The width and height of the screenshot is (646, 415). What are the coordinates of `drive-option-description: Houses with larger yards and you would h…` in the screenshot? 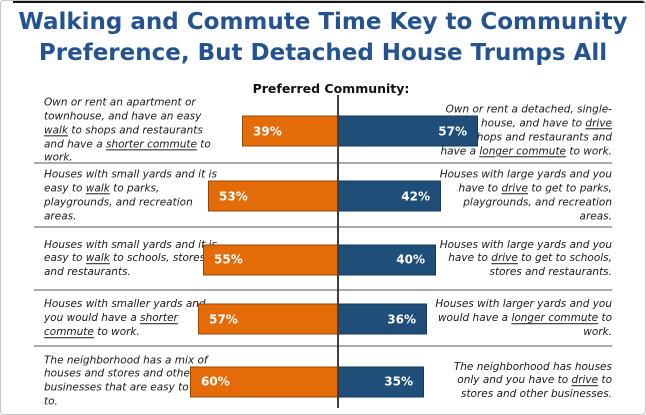 It's located at (523, 318).